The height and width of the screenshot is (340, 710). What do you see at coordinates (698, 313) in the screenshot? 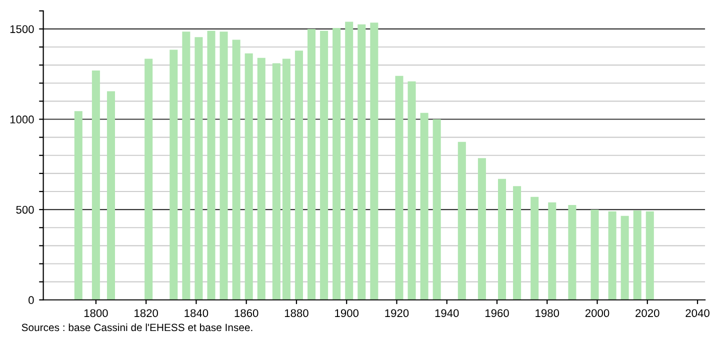
I see `x-tick-label: 2040` at bounding box center [698, 313].